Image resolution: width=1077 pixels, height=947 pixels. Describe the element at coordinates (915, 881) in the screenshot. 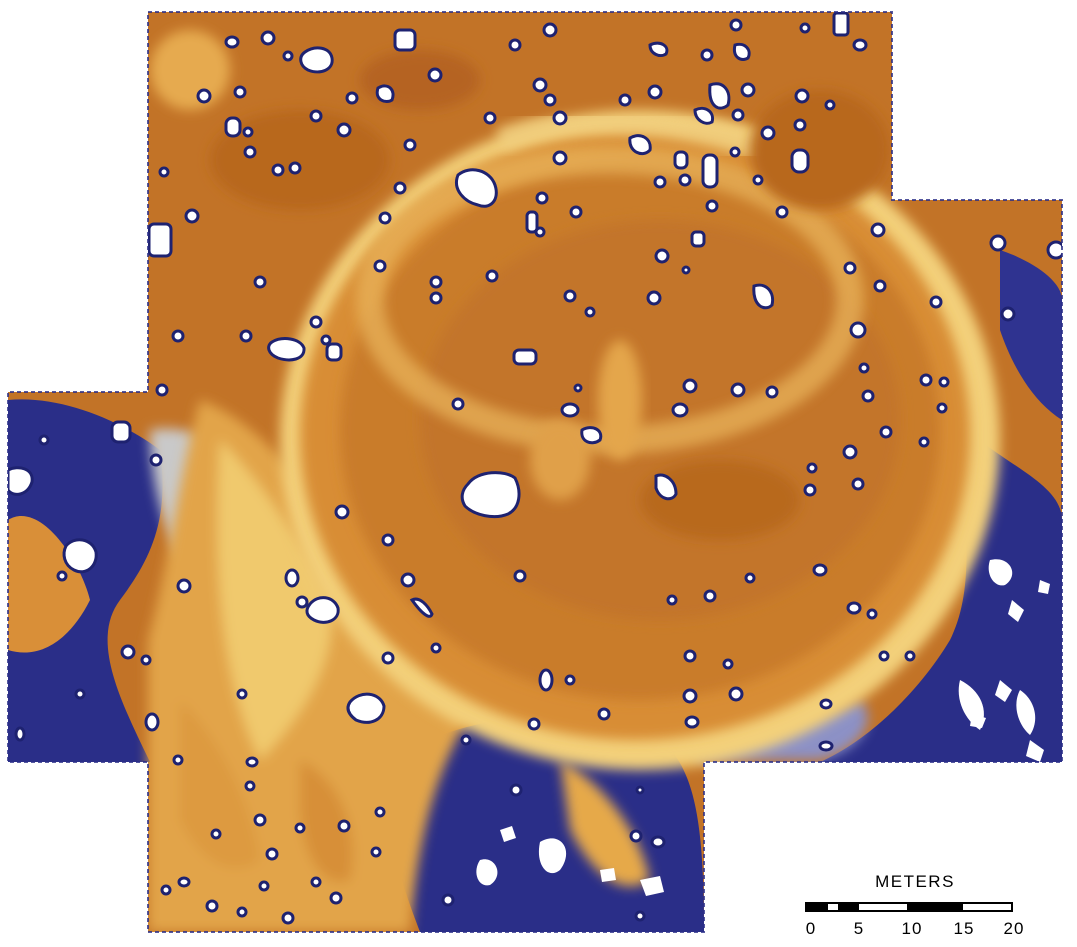

I see `scale-title: METERS` at that location.